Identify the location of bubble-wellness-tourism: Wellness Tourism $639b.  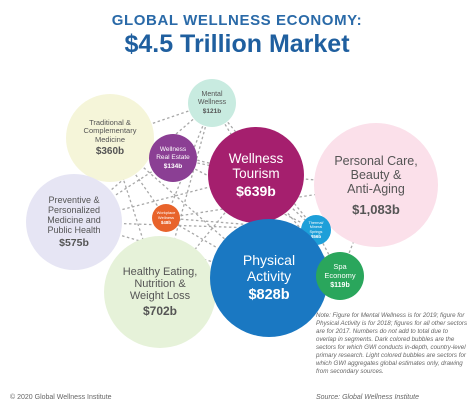
(256, 175).